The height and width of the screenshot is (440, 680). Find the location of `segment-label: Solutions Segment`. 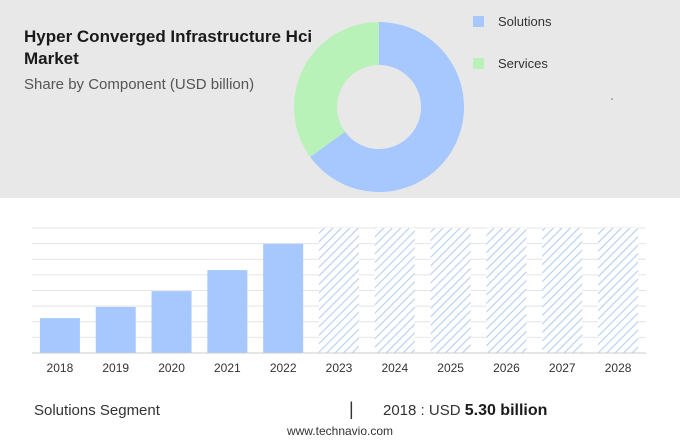

segment-label: Solutions Segment is located at coordinates (97, 410).